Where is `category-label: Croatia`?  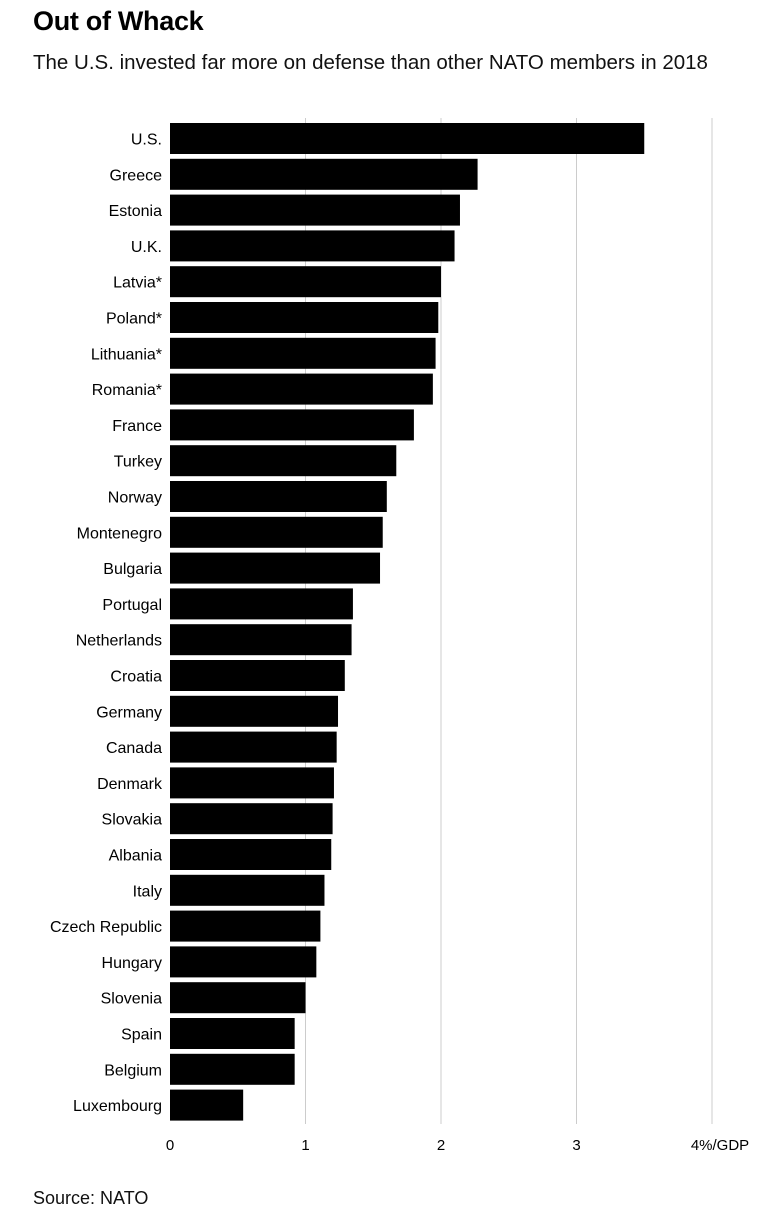
category-label: Croatia is located at coordinates (136, 677).